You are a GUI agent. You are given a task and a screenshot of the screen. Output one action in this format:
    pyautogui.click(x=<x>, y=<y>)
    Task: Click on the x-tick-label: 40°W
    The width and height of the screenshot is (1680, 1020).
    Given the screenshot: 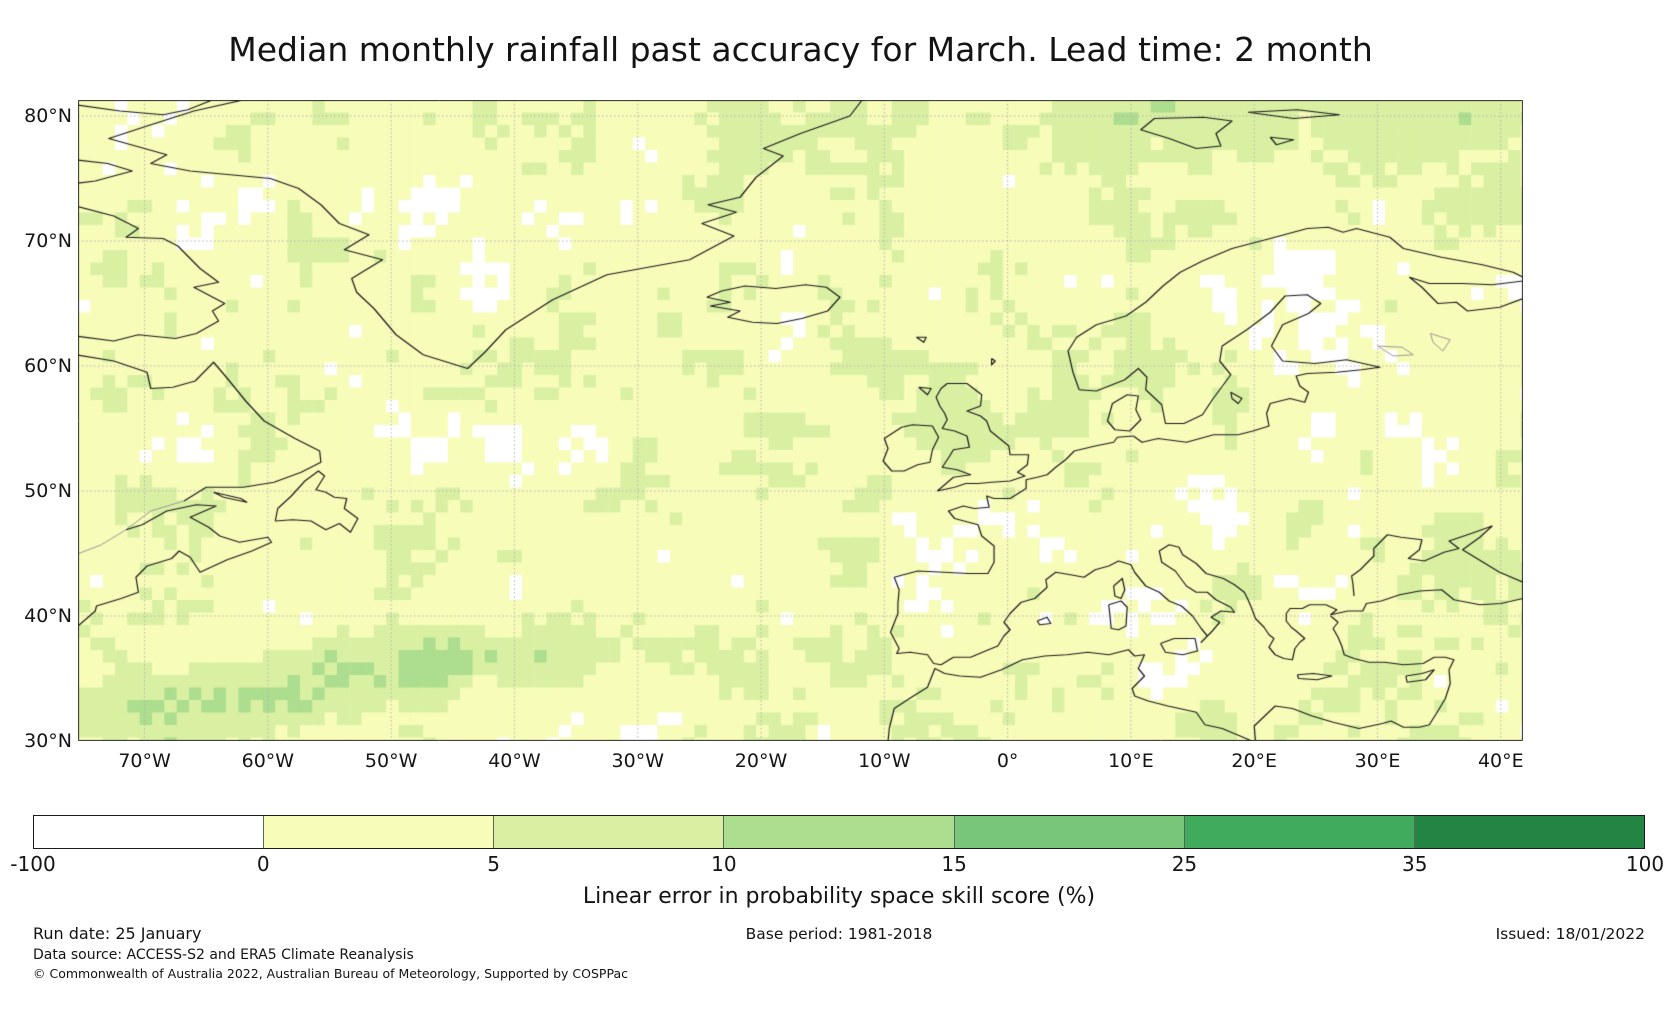 What is the action you would take?
    pyautogui.click(x=514, y=761)
    